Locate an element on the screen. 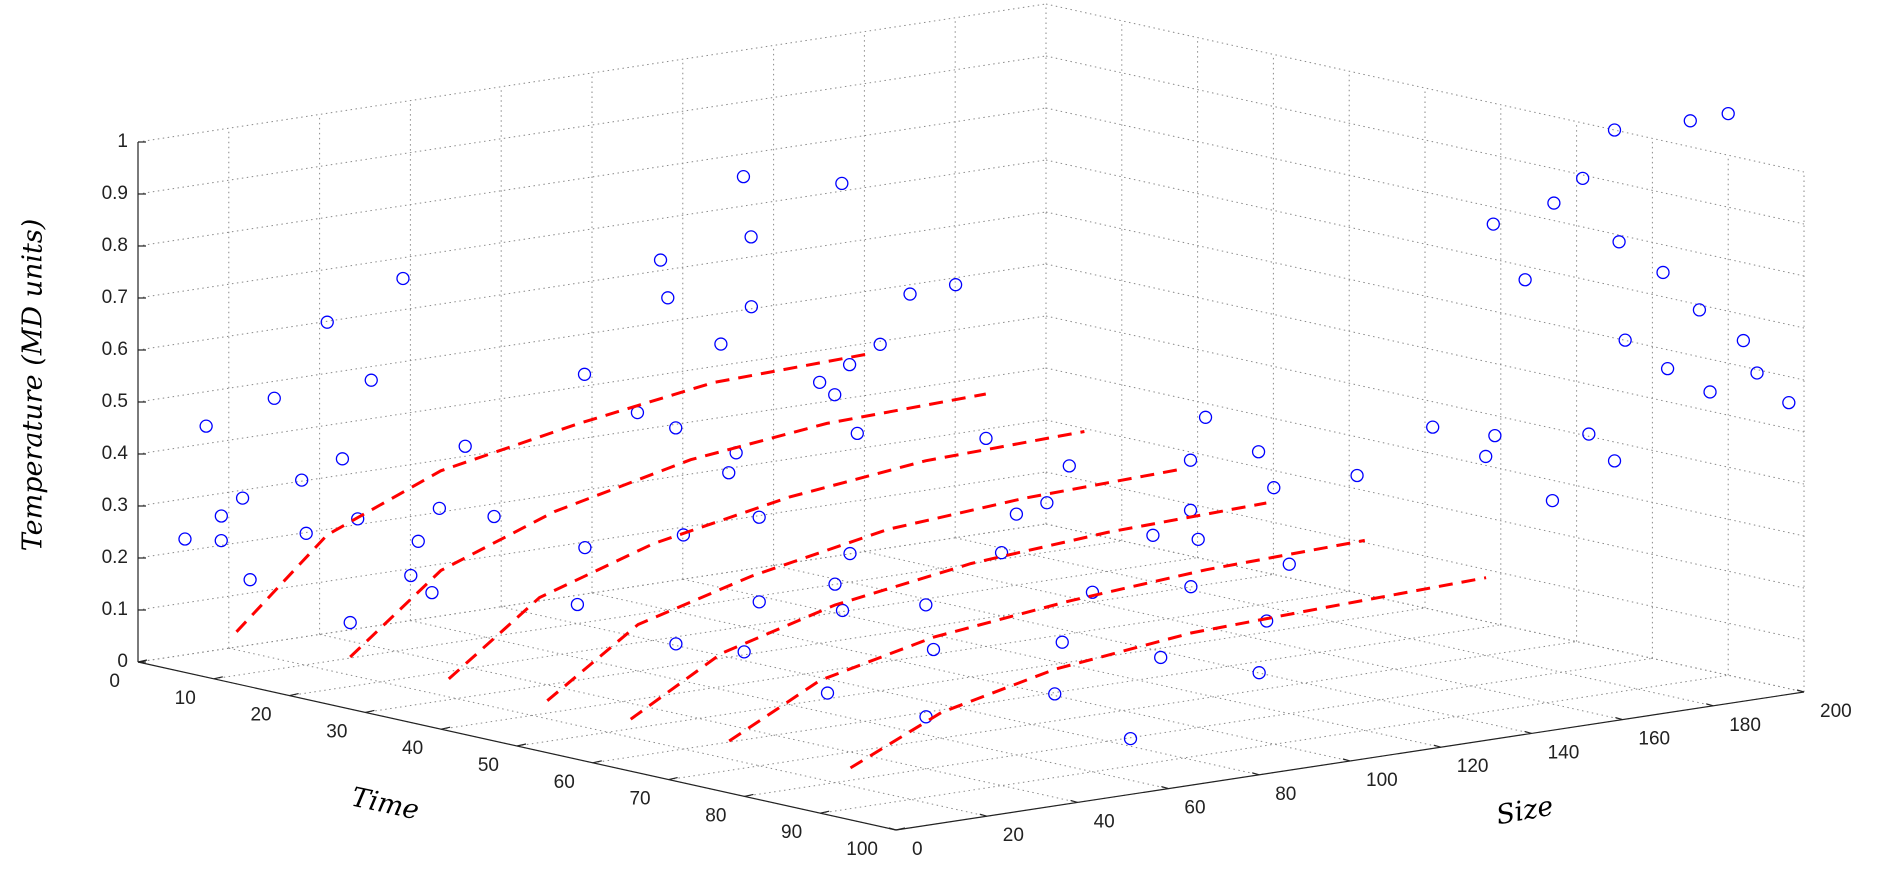  z-tick-label: 0.6 is located at coordinates (115, 349).